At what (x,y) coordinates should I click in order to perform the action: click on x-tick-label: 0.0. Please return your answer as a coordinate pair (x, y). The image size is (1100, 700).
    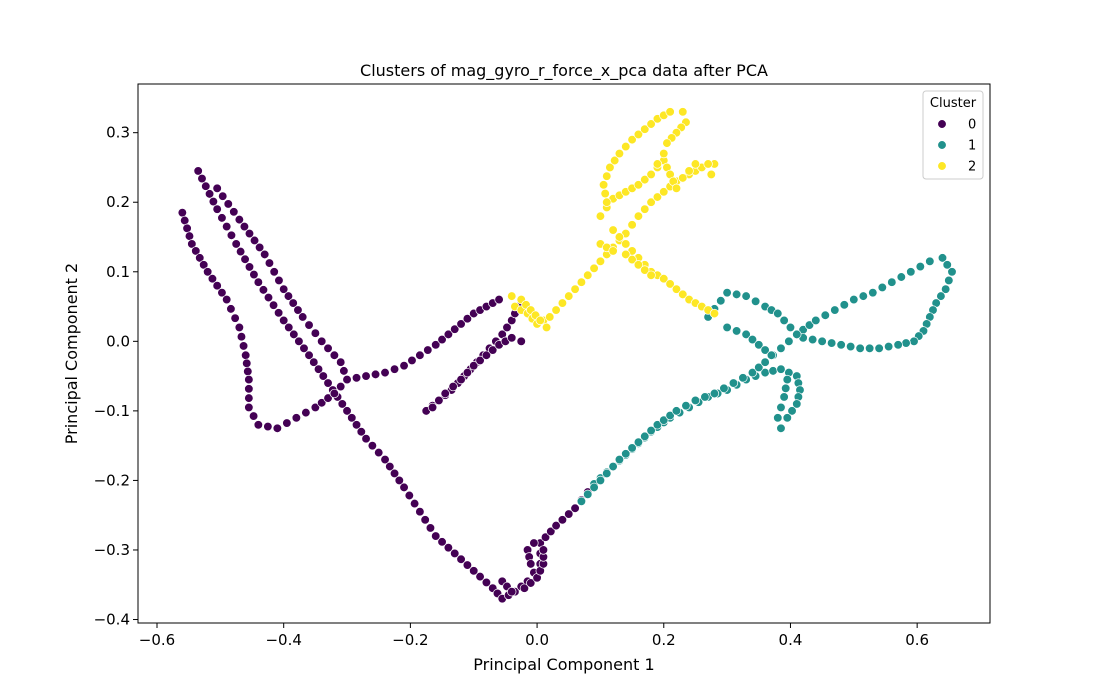
    Looking at the image, I should click on (537, 640).